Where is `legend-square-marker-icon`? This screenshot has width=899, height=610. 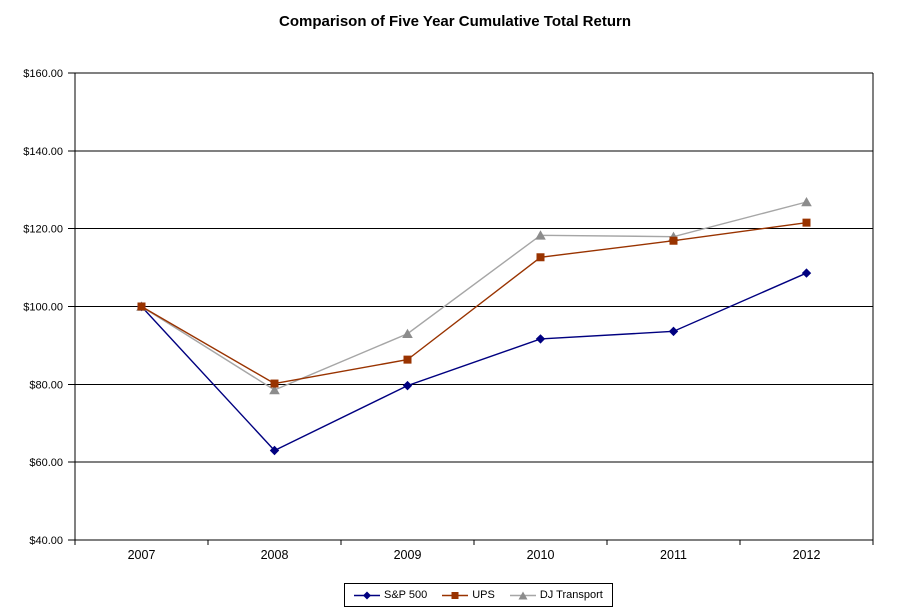 legend-square-marker-icon is located at coordinates (455, 595).